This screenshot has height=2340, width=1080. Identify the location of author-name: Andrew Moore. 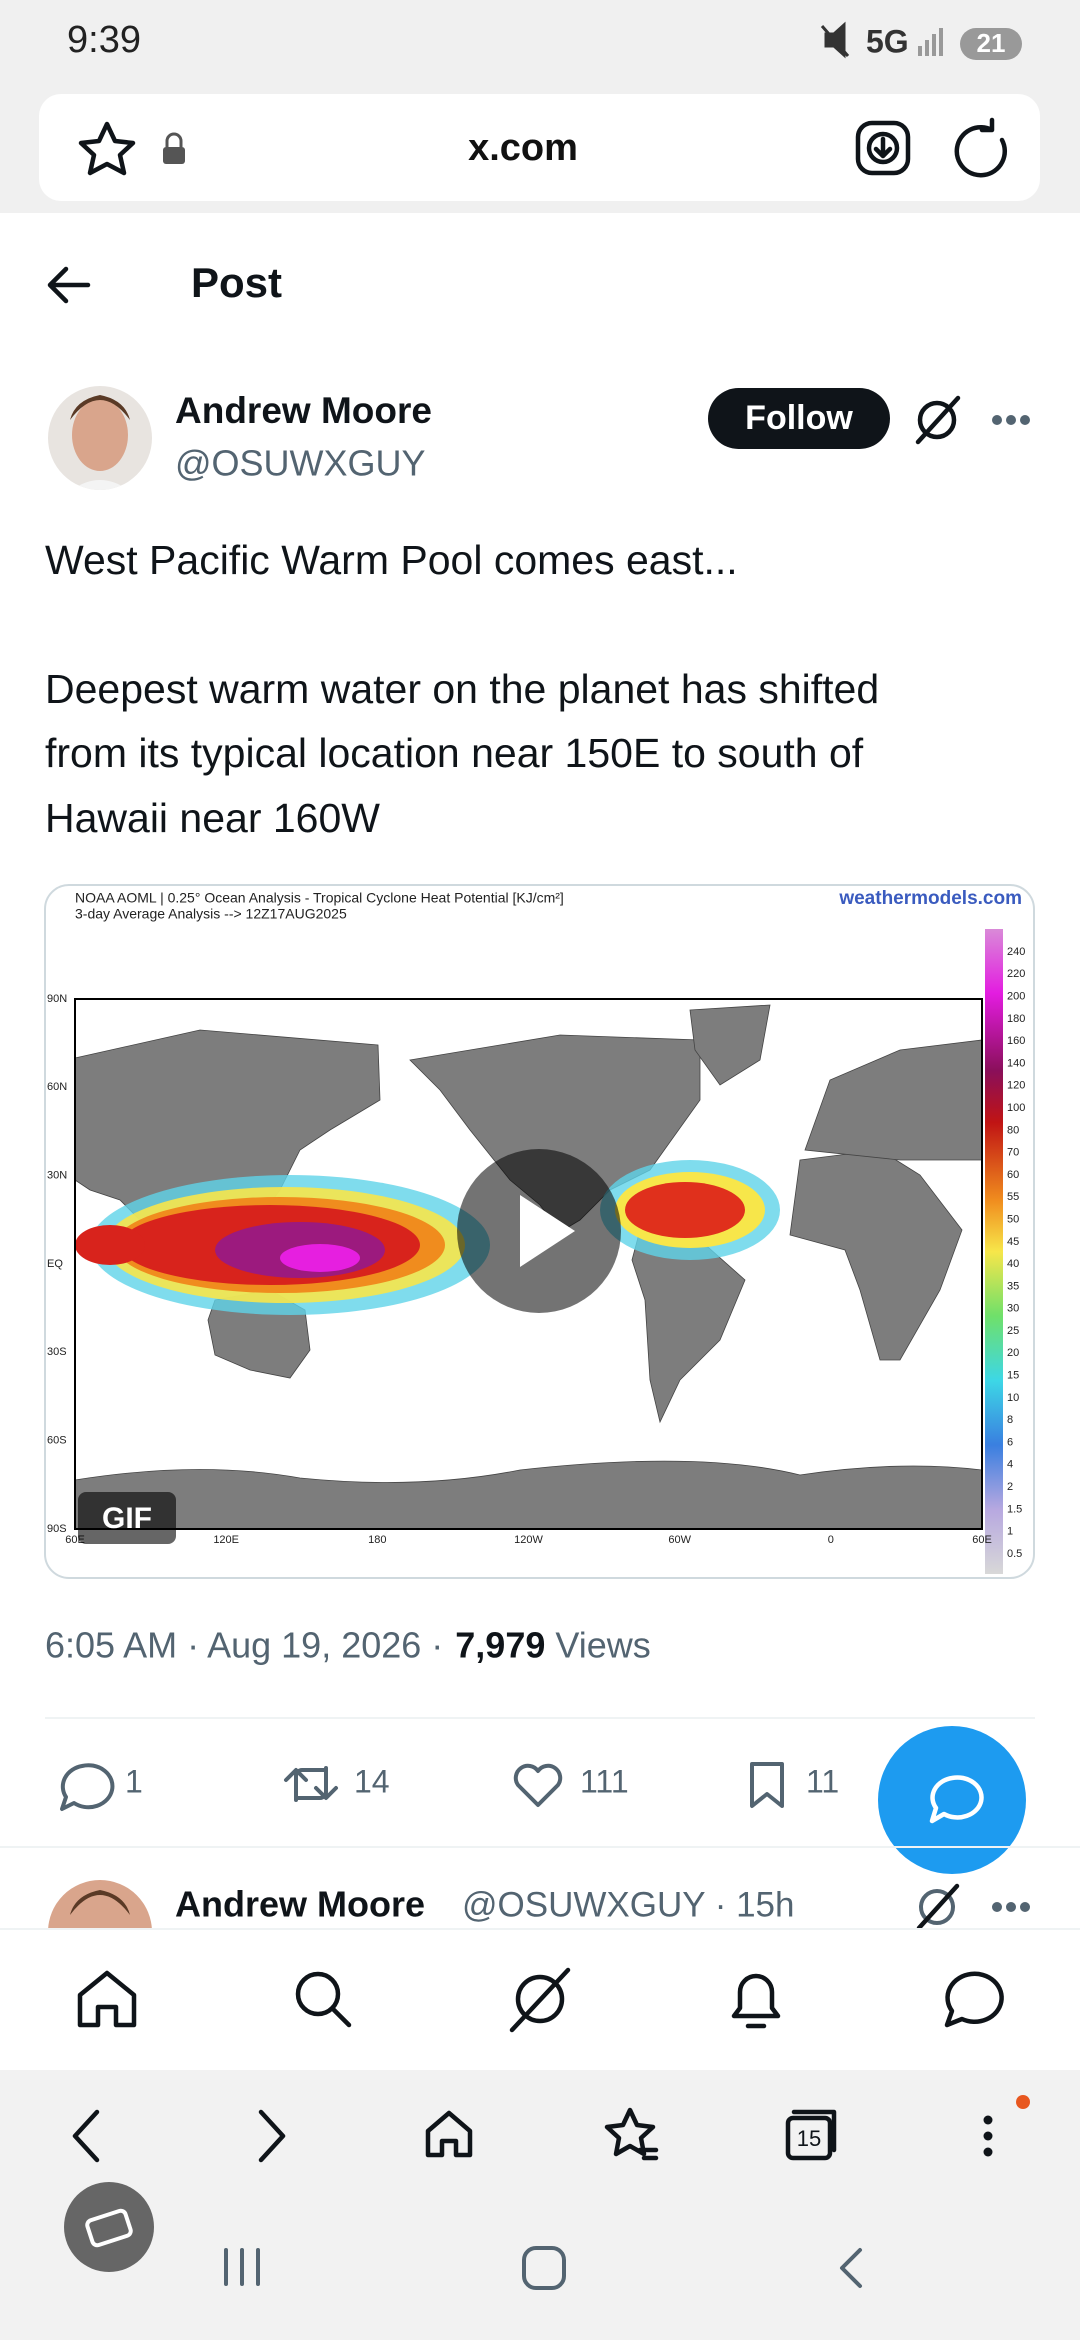
(303, 410).